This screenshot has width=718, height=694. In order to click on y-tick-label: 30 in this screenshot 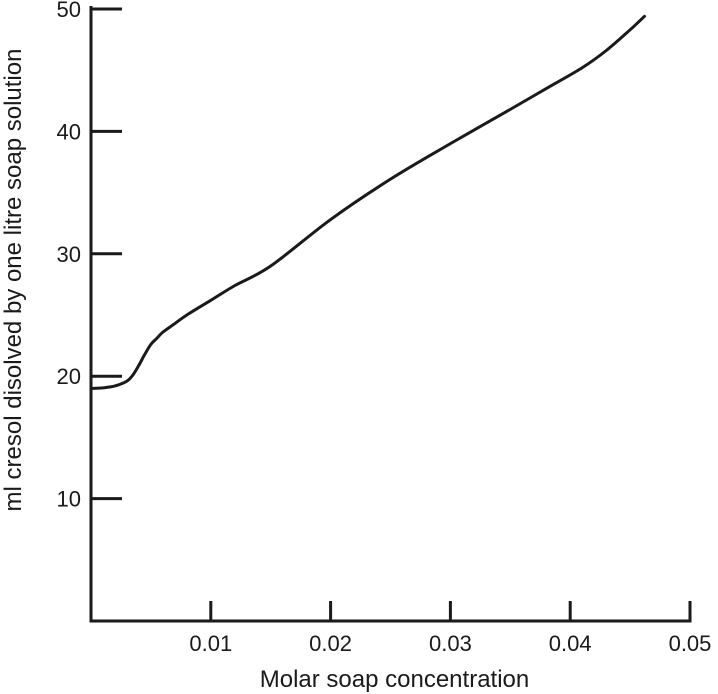, I will do `click(69, 254)`.